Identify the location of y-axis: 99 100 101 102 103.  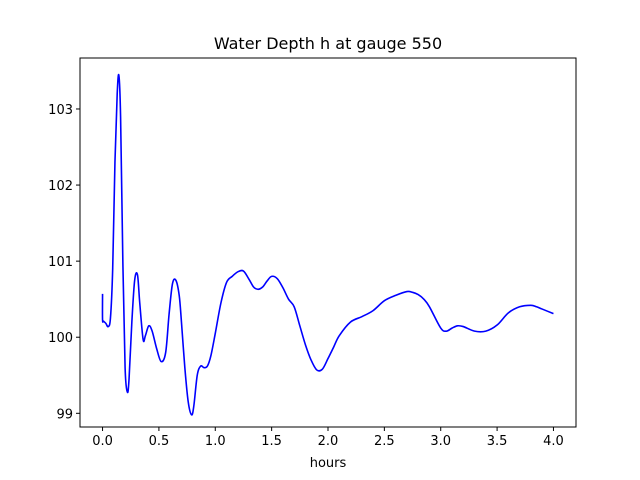
(64, 262).